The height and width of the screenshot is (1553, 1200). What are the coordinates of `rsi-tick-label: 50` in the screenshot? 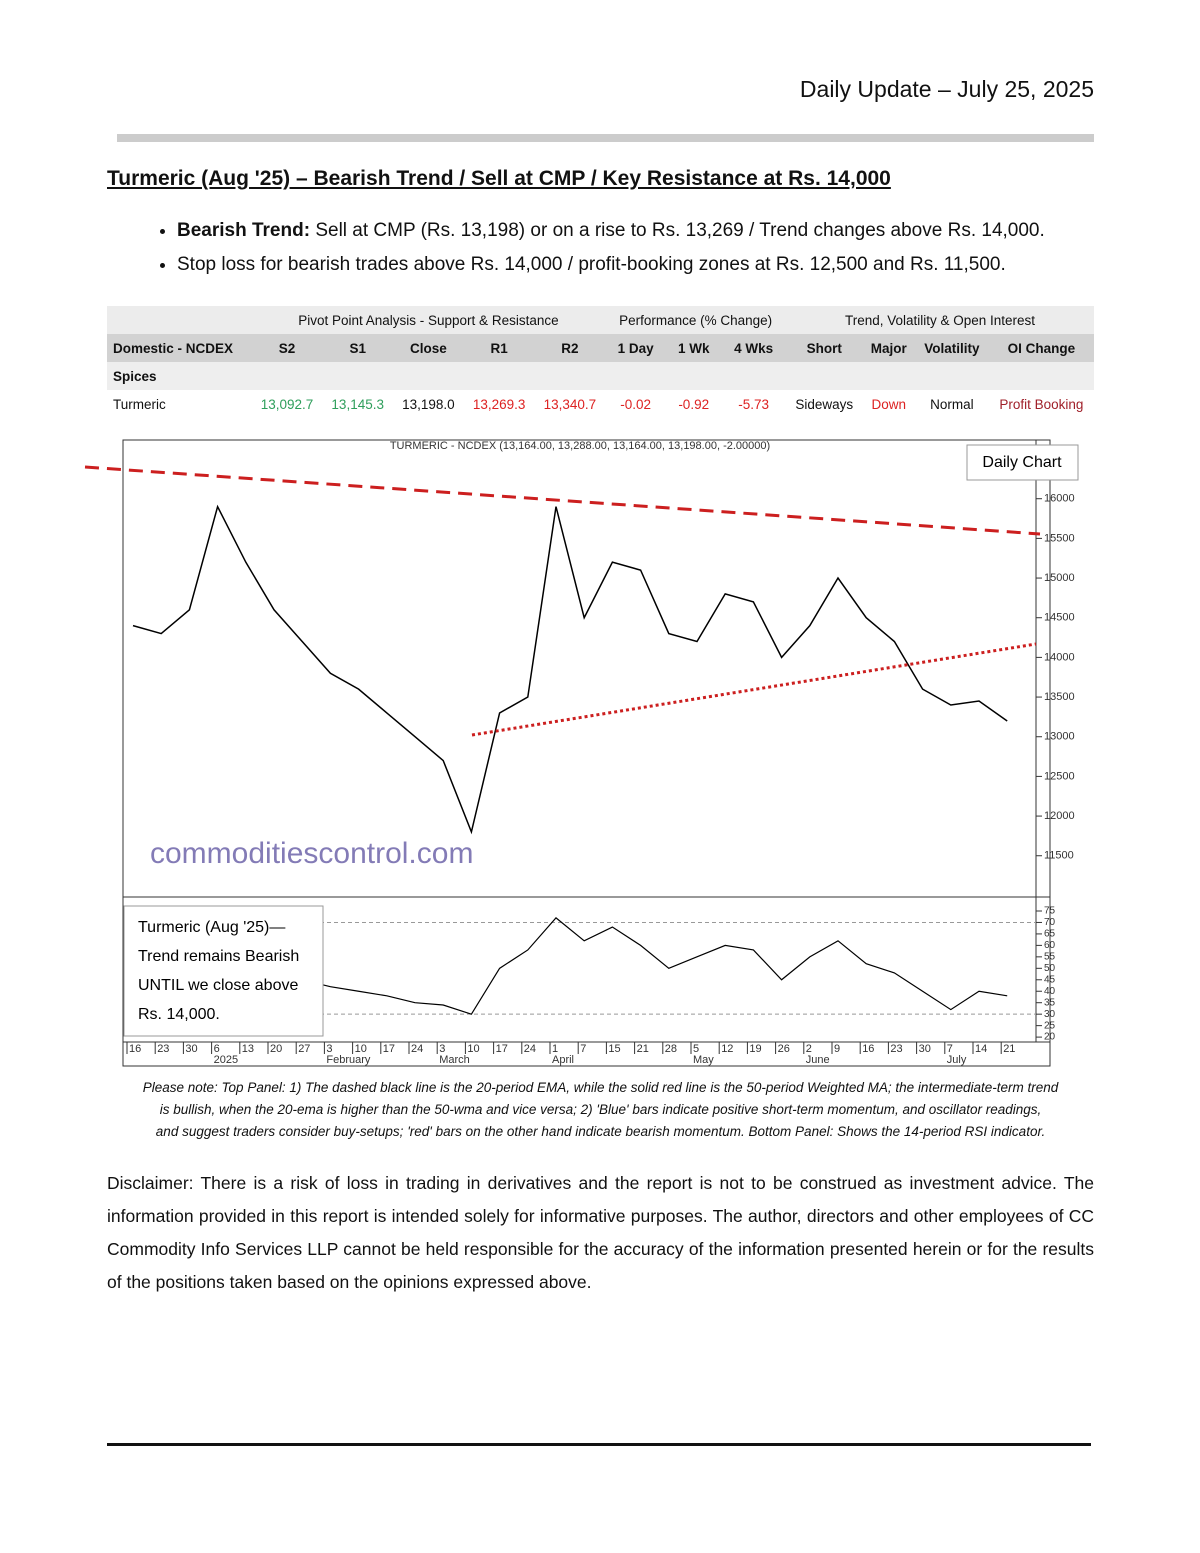 It's located at (1050, 968).